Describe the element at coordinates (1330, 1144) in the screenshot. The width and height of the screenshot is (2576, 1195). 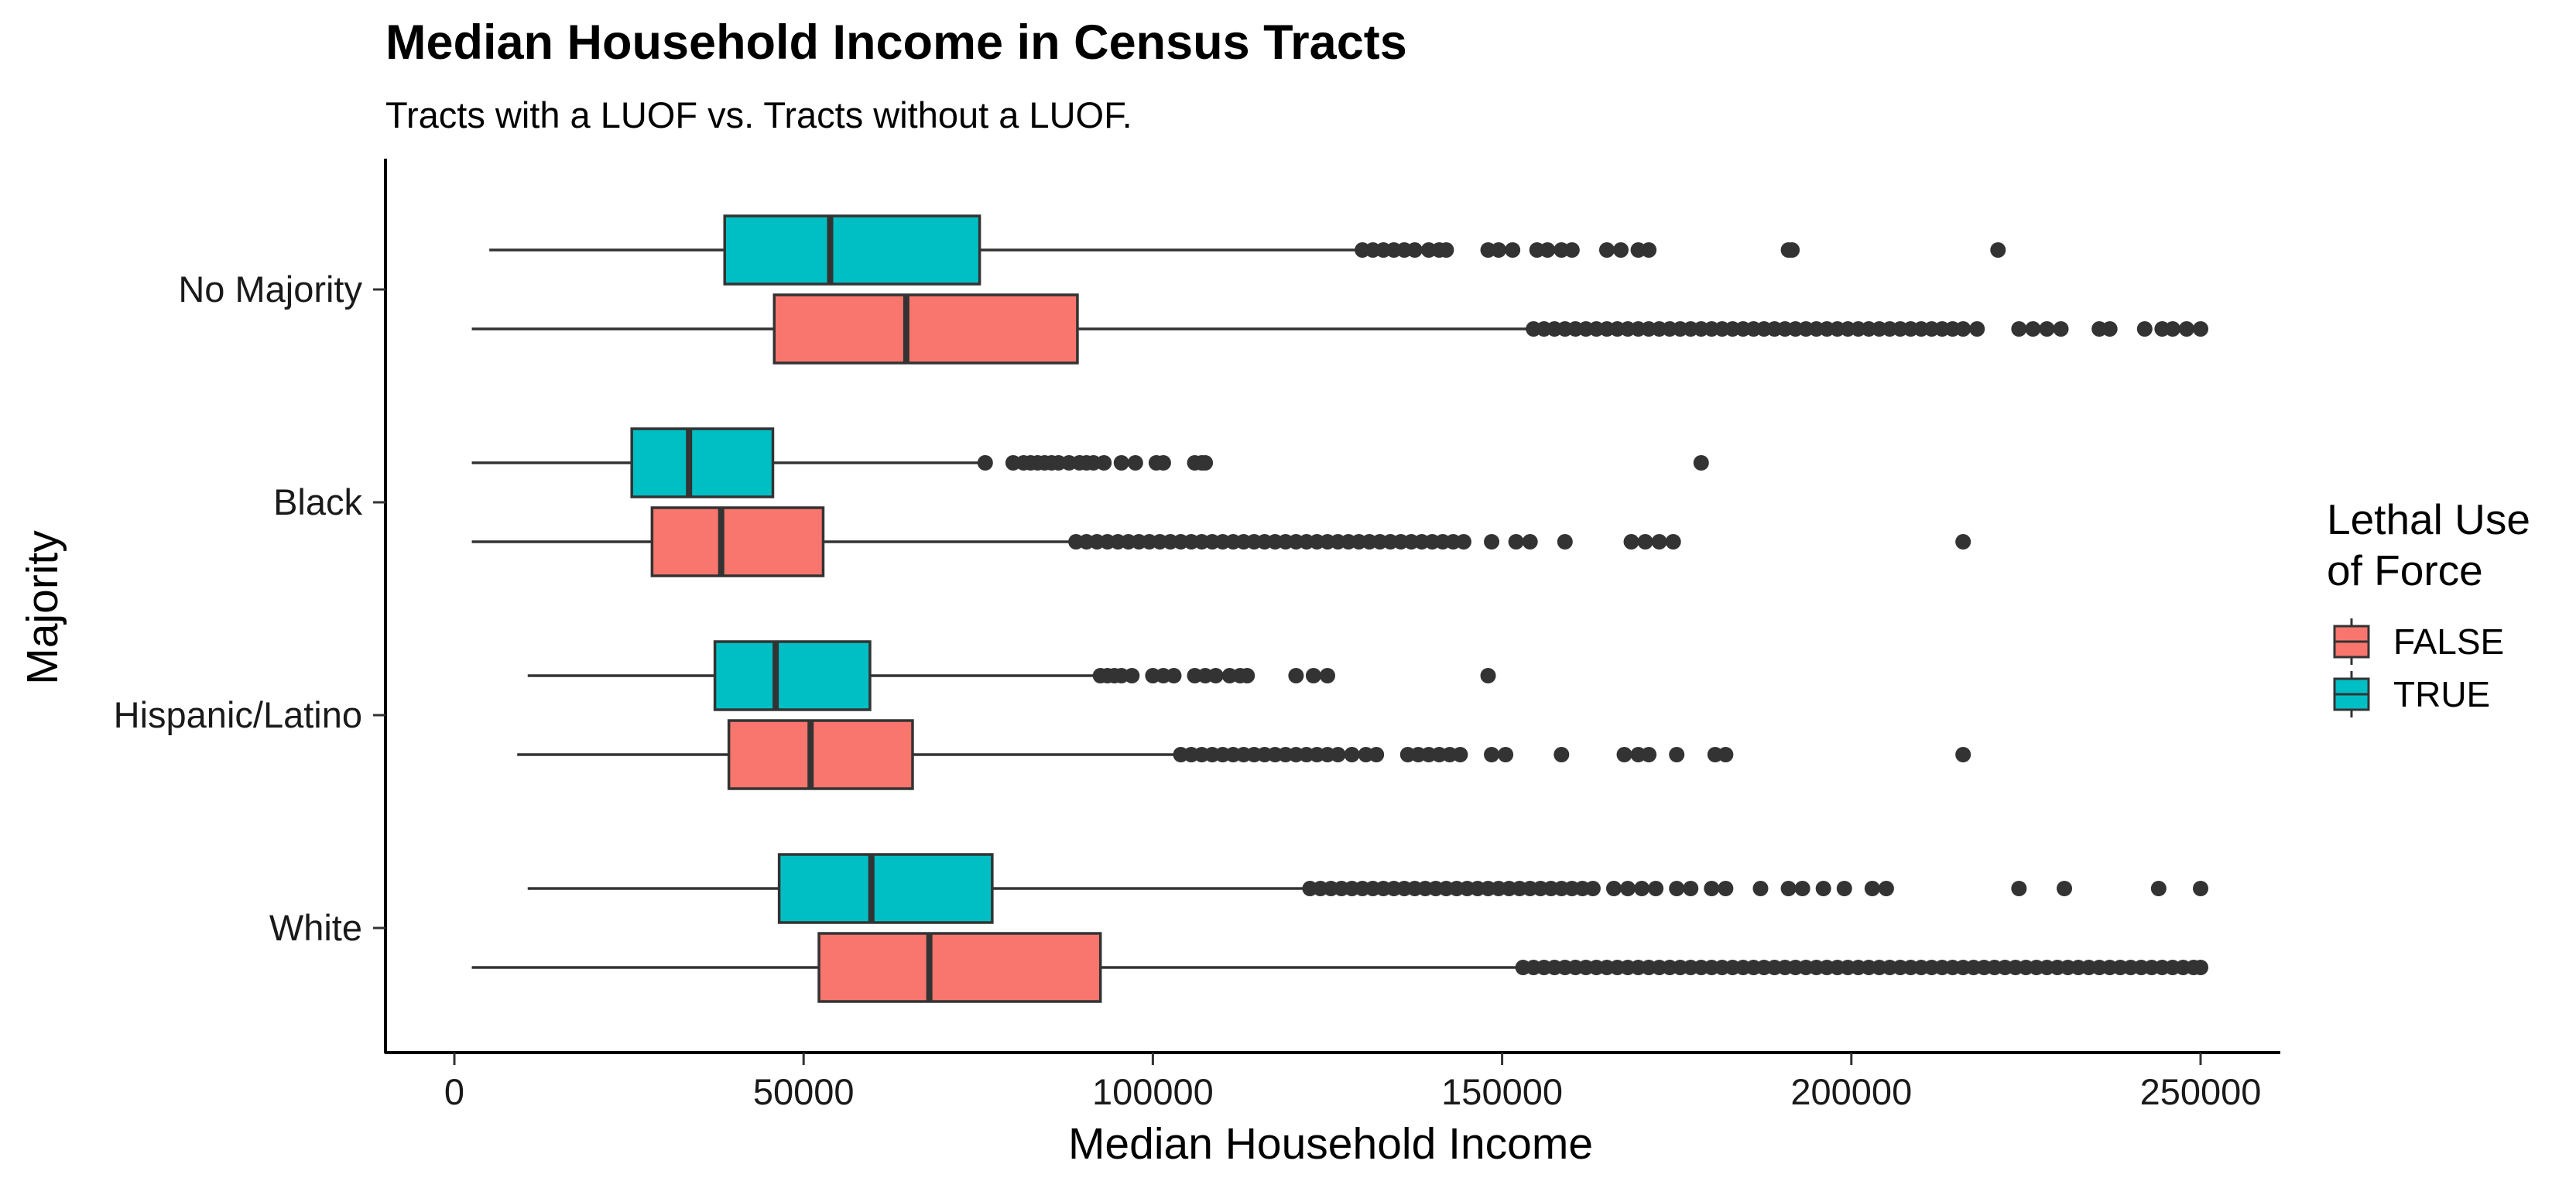
I see `x-axis-title: Median Household Income` at that location.